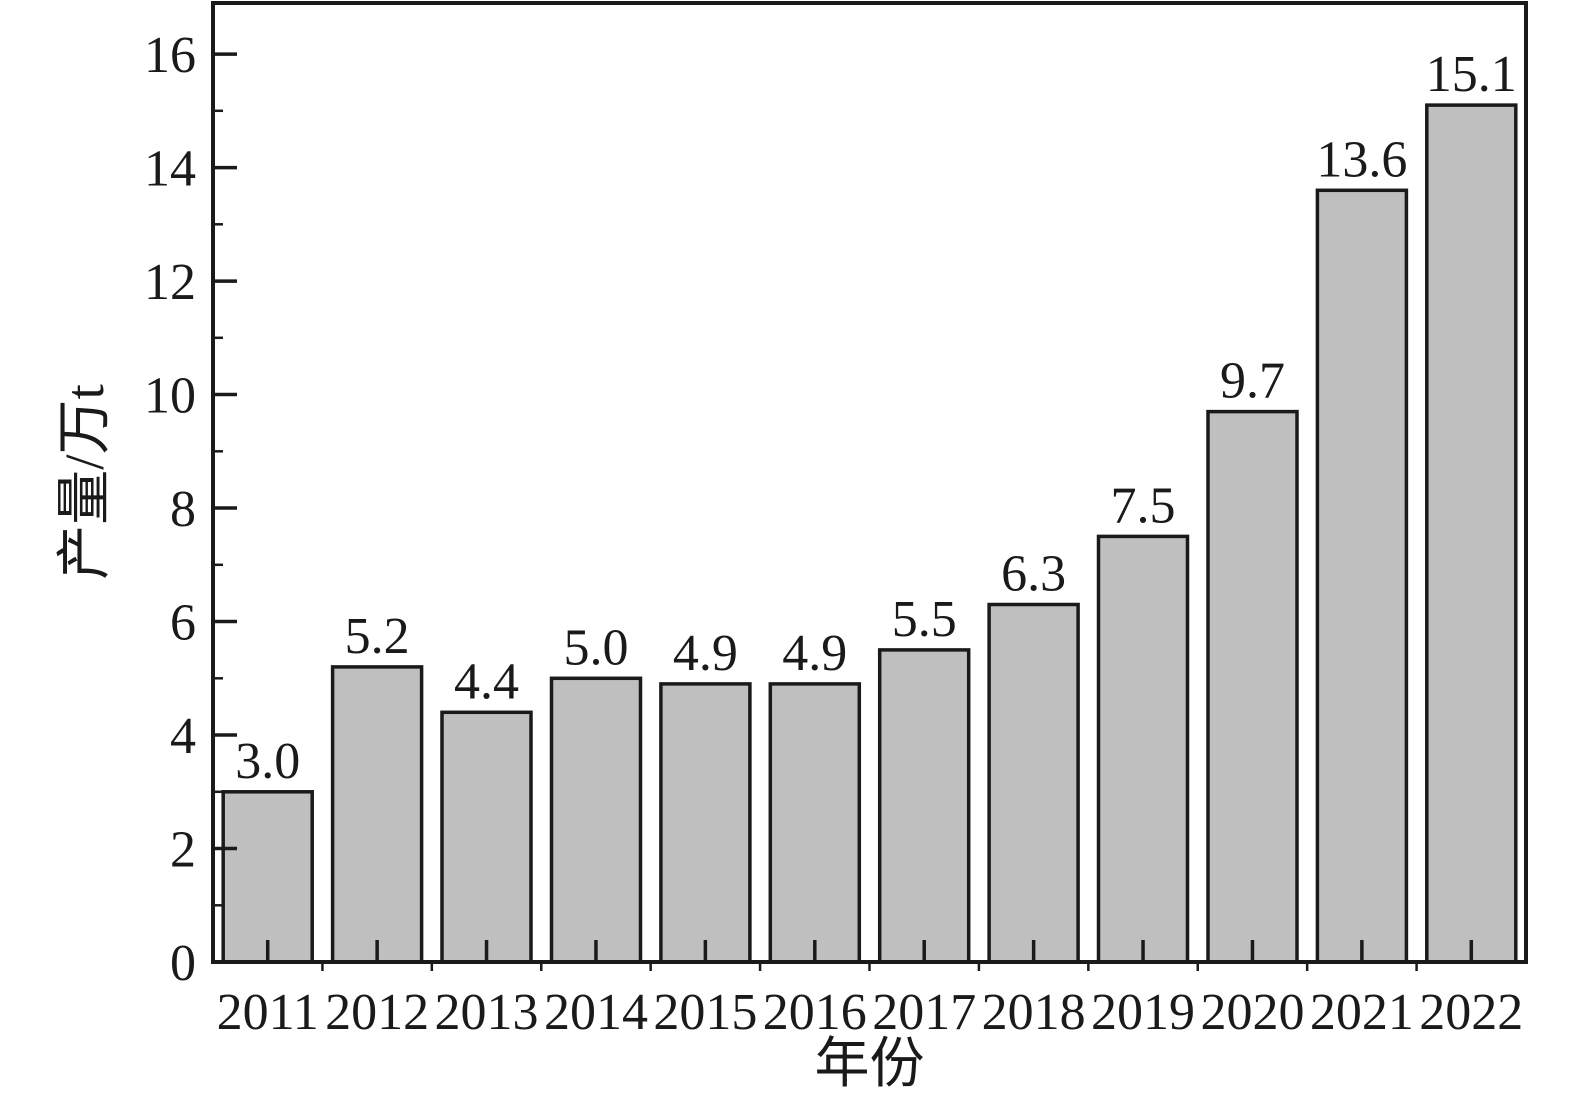 Image resolution: width=1575 pixels, height=1108 pixels. I want to click on x-axis-title: 年份, so click(869, 1063).